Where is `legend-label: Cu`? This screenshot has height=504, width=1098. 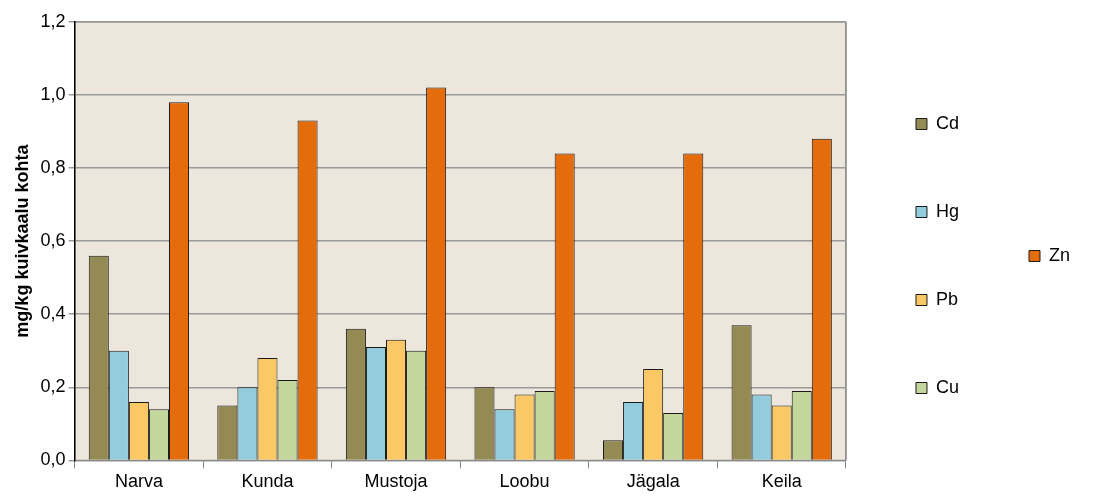 legend-label: Cu is located at coordinates (947, 386).